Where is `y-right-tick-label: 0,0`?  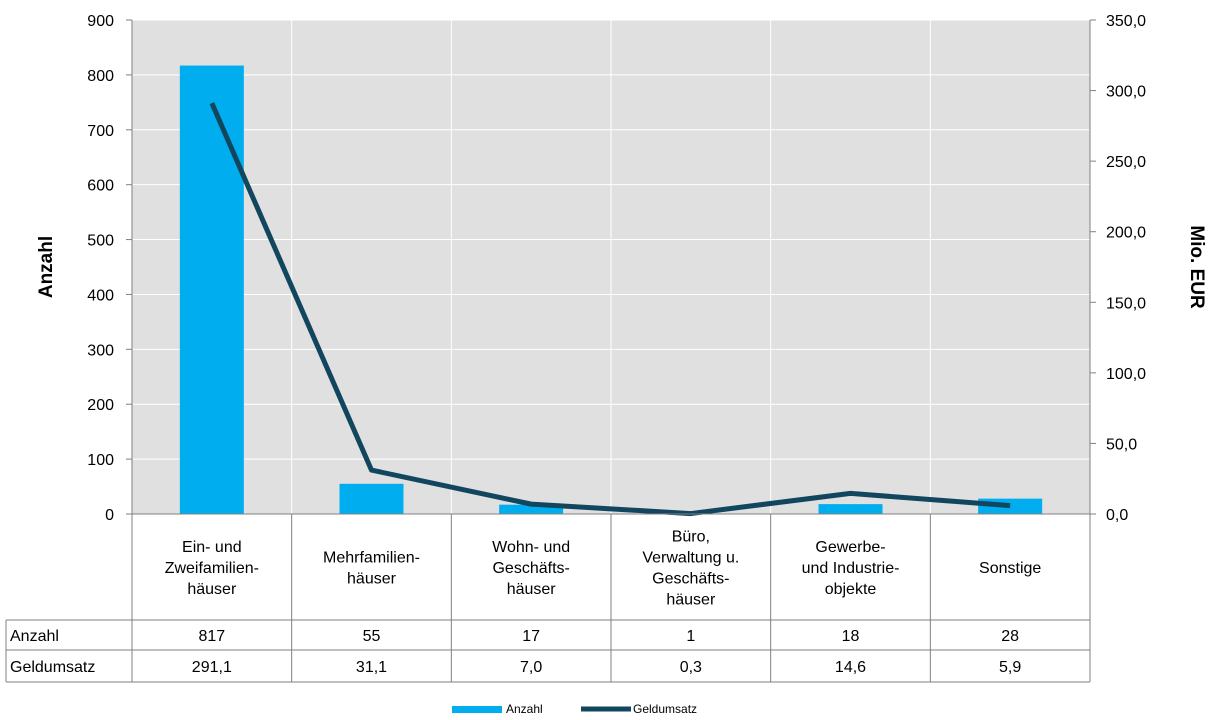
y-right-tick-label: 0,0 is located at coordinates (1117, 515).